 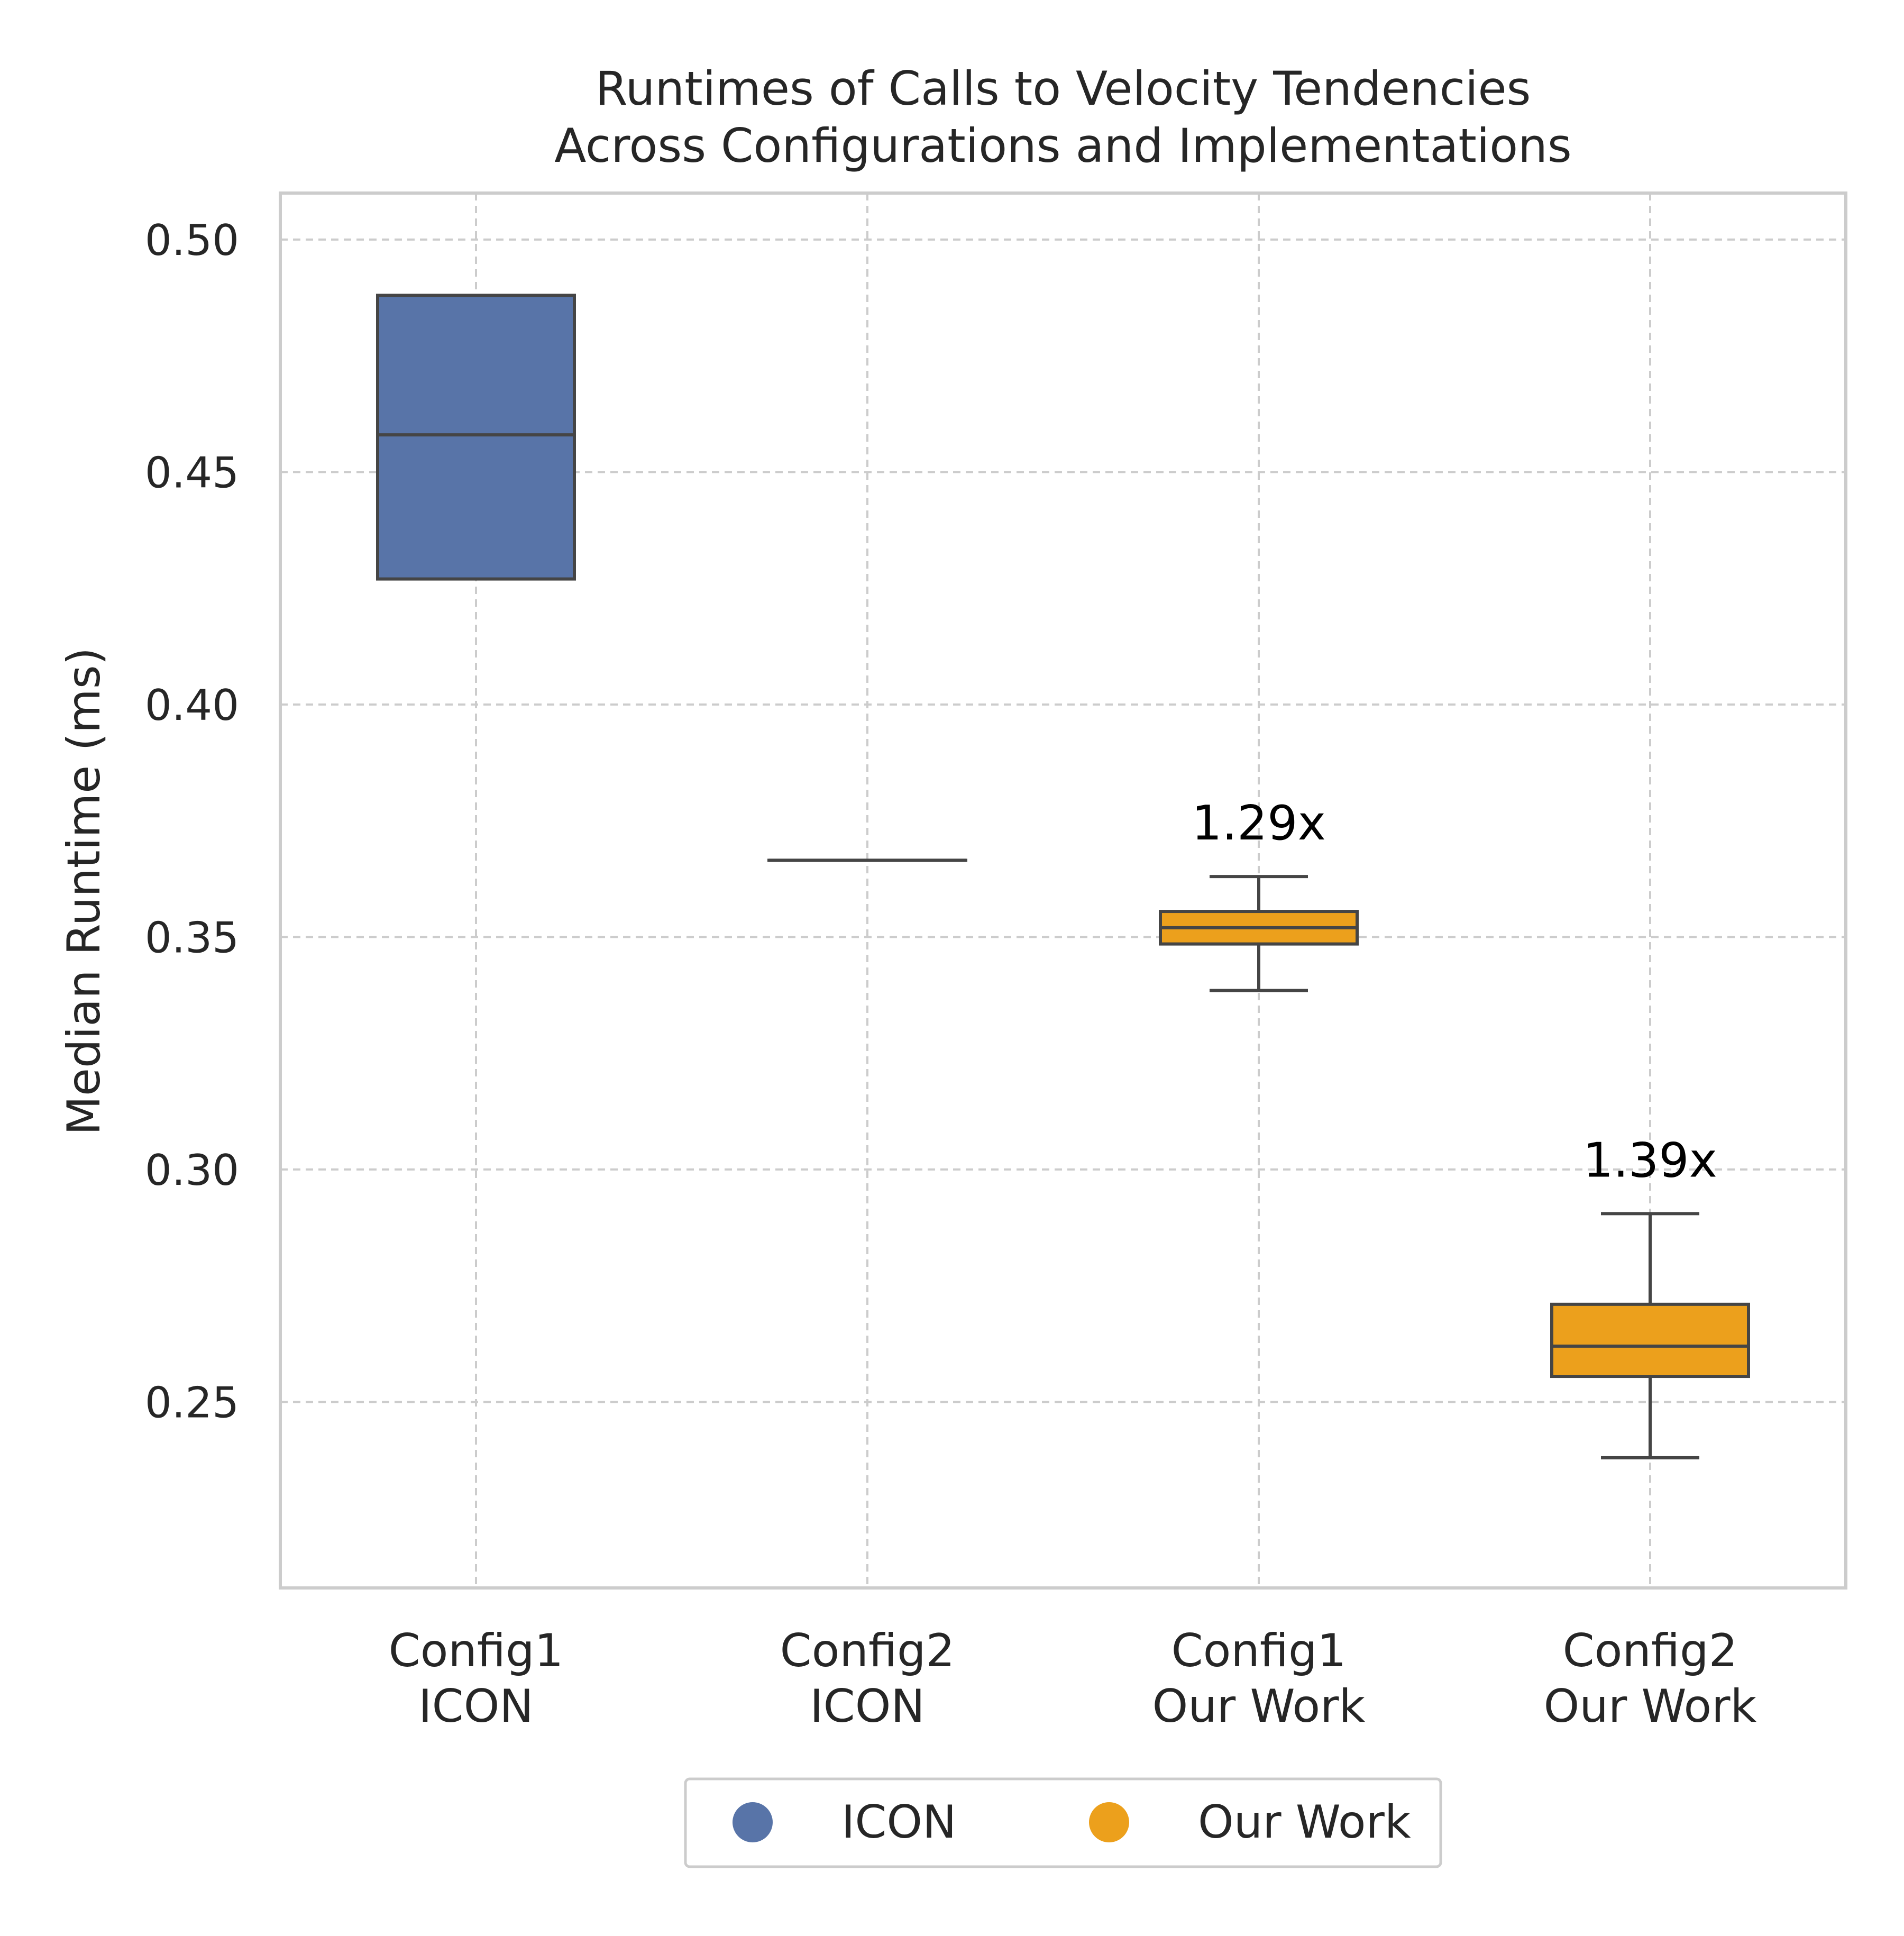 I want to click on y-tick-label: 0.30, so click(x=192, y=1170).